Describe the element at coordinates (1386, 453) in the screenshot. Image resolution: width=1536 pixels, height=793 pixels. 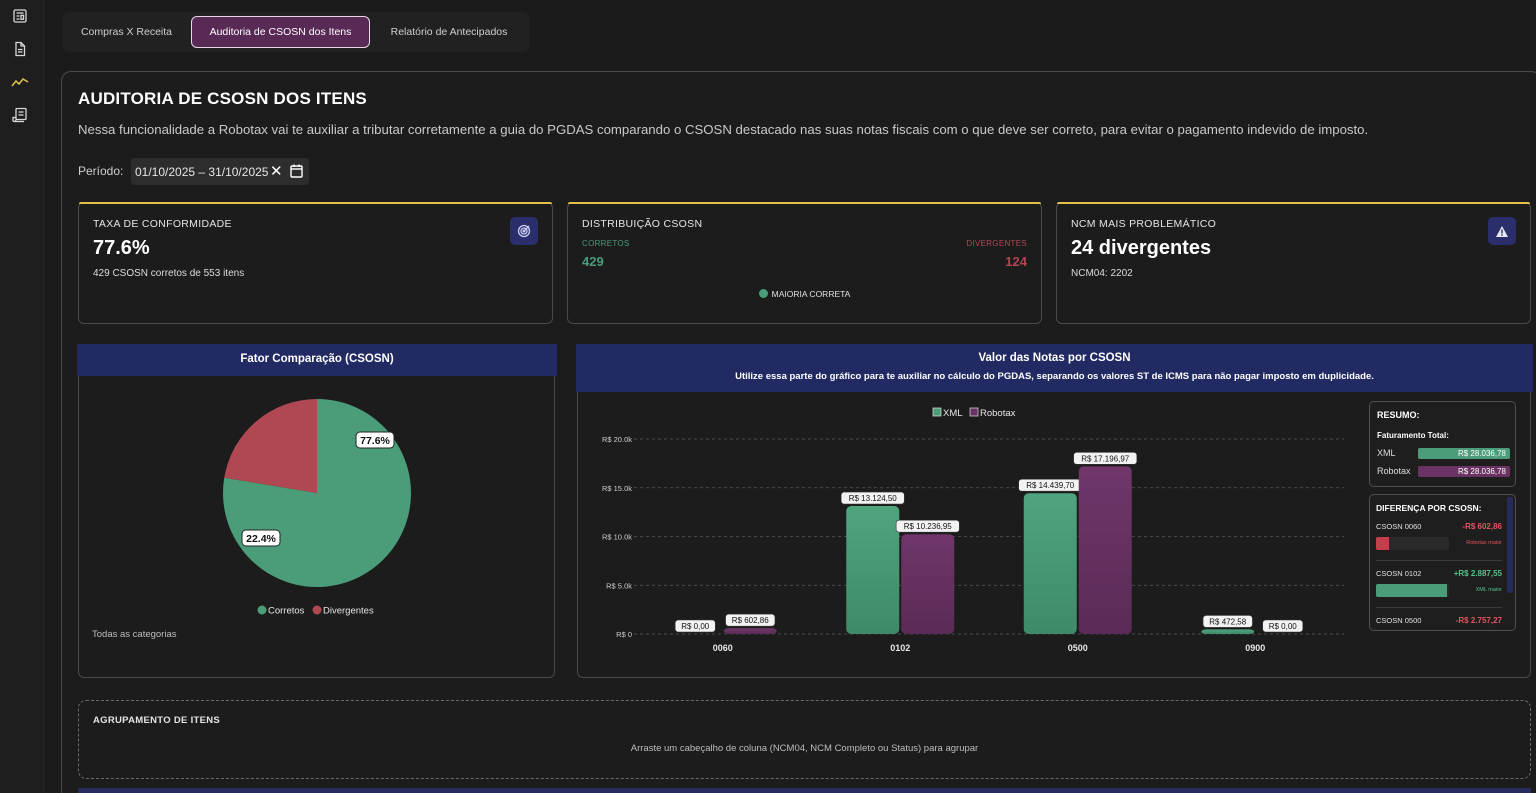
I see `xml-label: XML` at that location.